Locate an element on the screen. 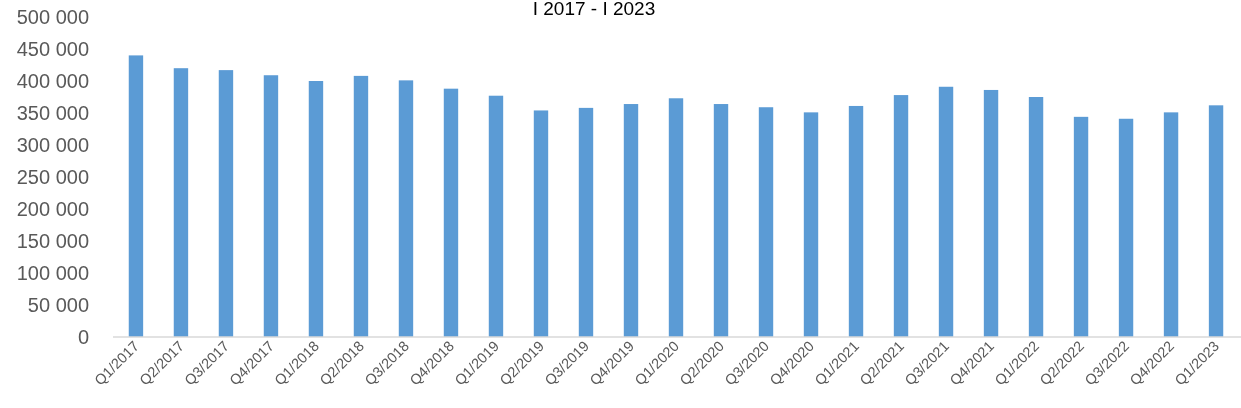 The height and width of the screenshot is (408, 1241). y-tick-label: 150 000 is located at coordinates (52, 241).